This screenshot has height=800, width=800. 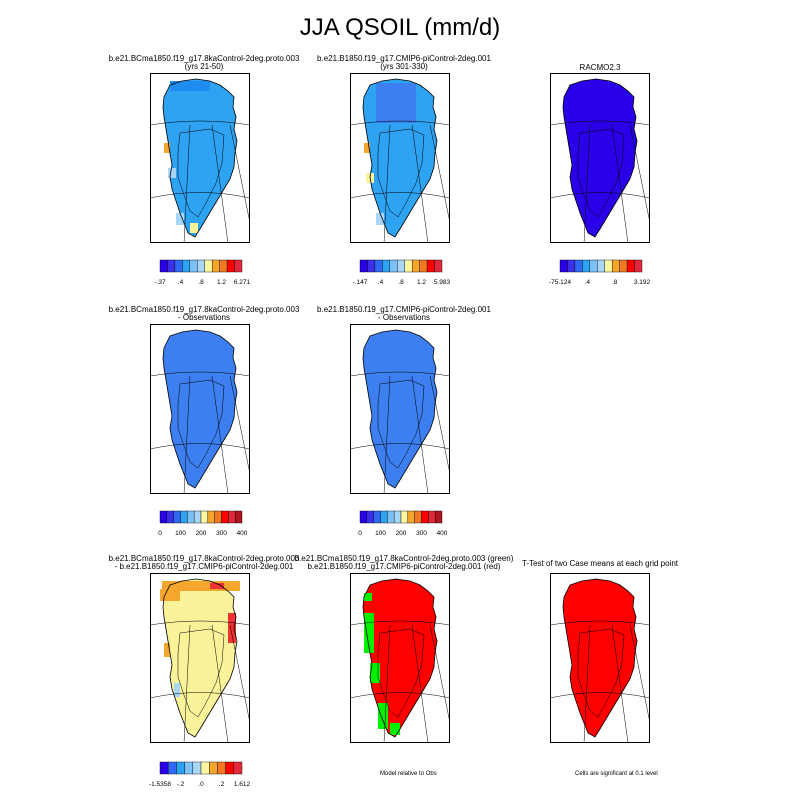 I want to click on colorbar-panel-3: -75.124 .4 .8 3.192, so click(x=600, y=272).